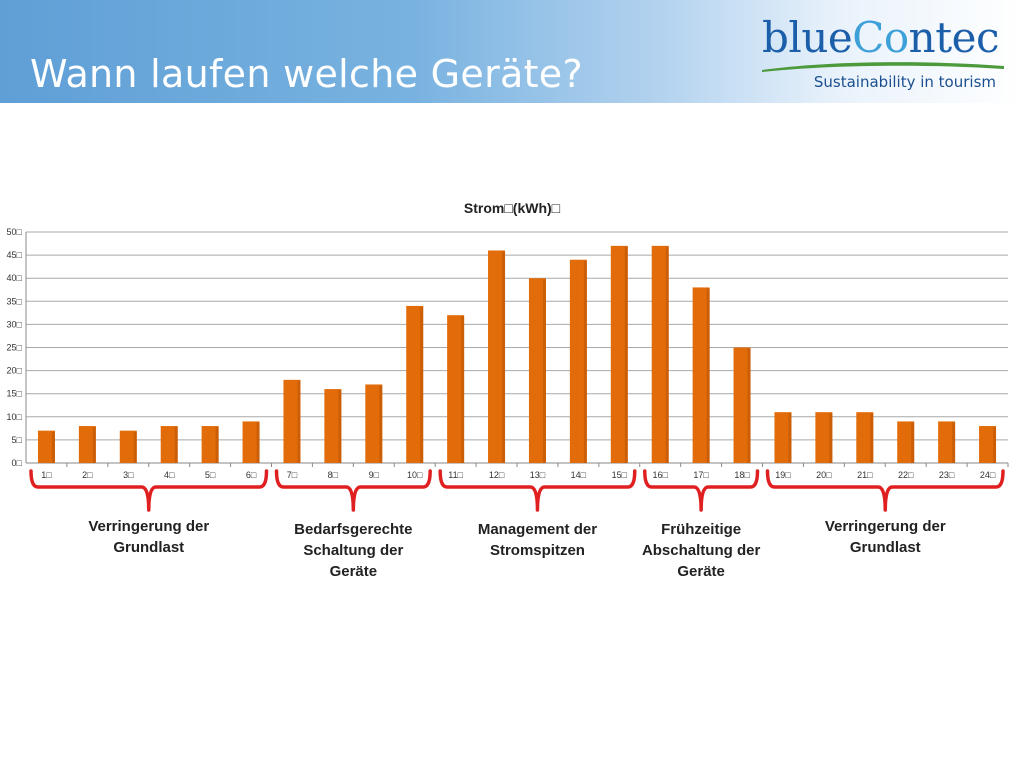  Describe the element at coordinates (169, 475) in the screenshot. I see `x-tick-label: 4□` at that location.